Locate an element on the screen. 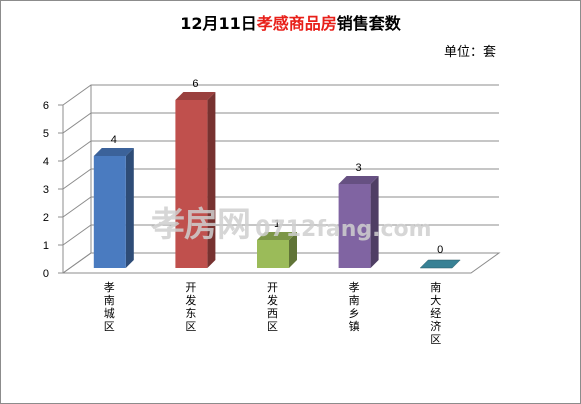 Image resolution: width=581 pixels, height=404 pixels. y-tick-label: 3 is located at coordinates (46, 190).